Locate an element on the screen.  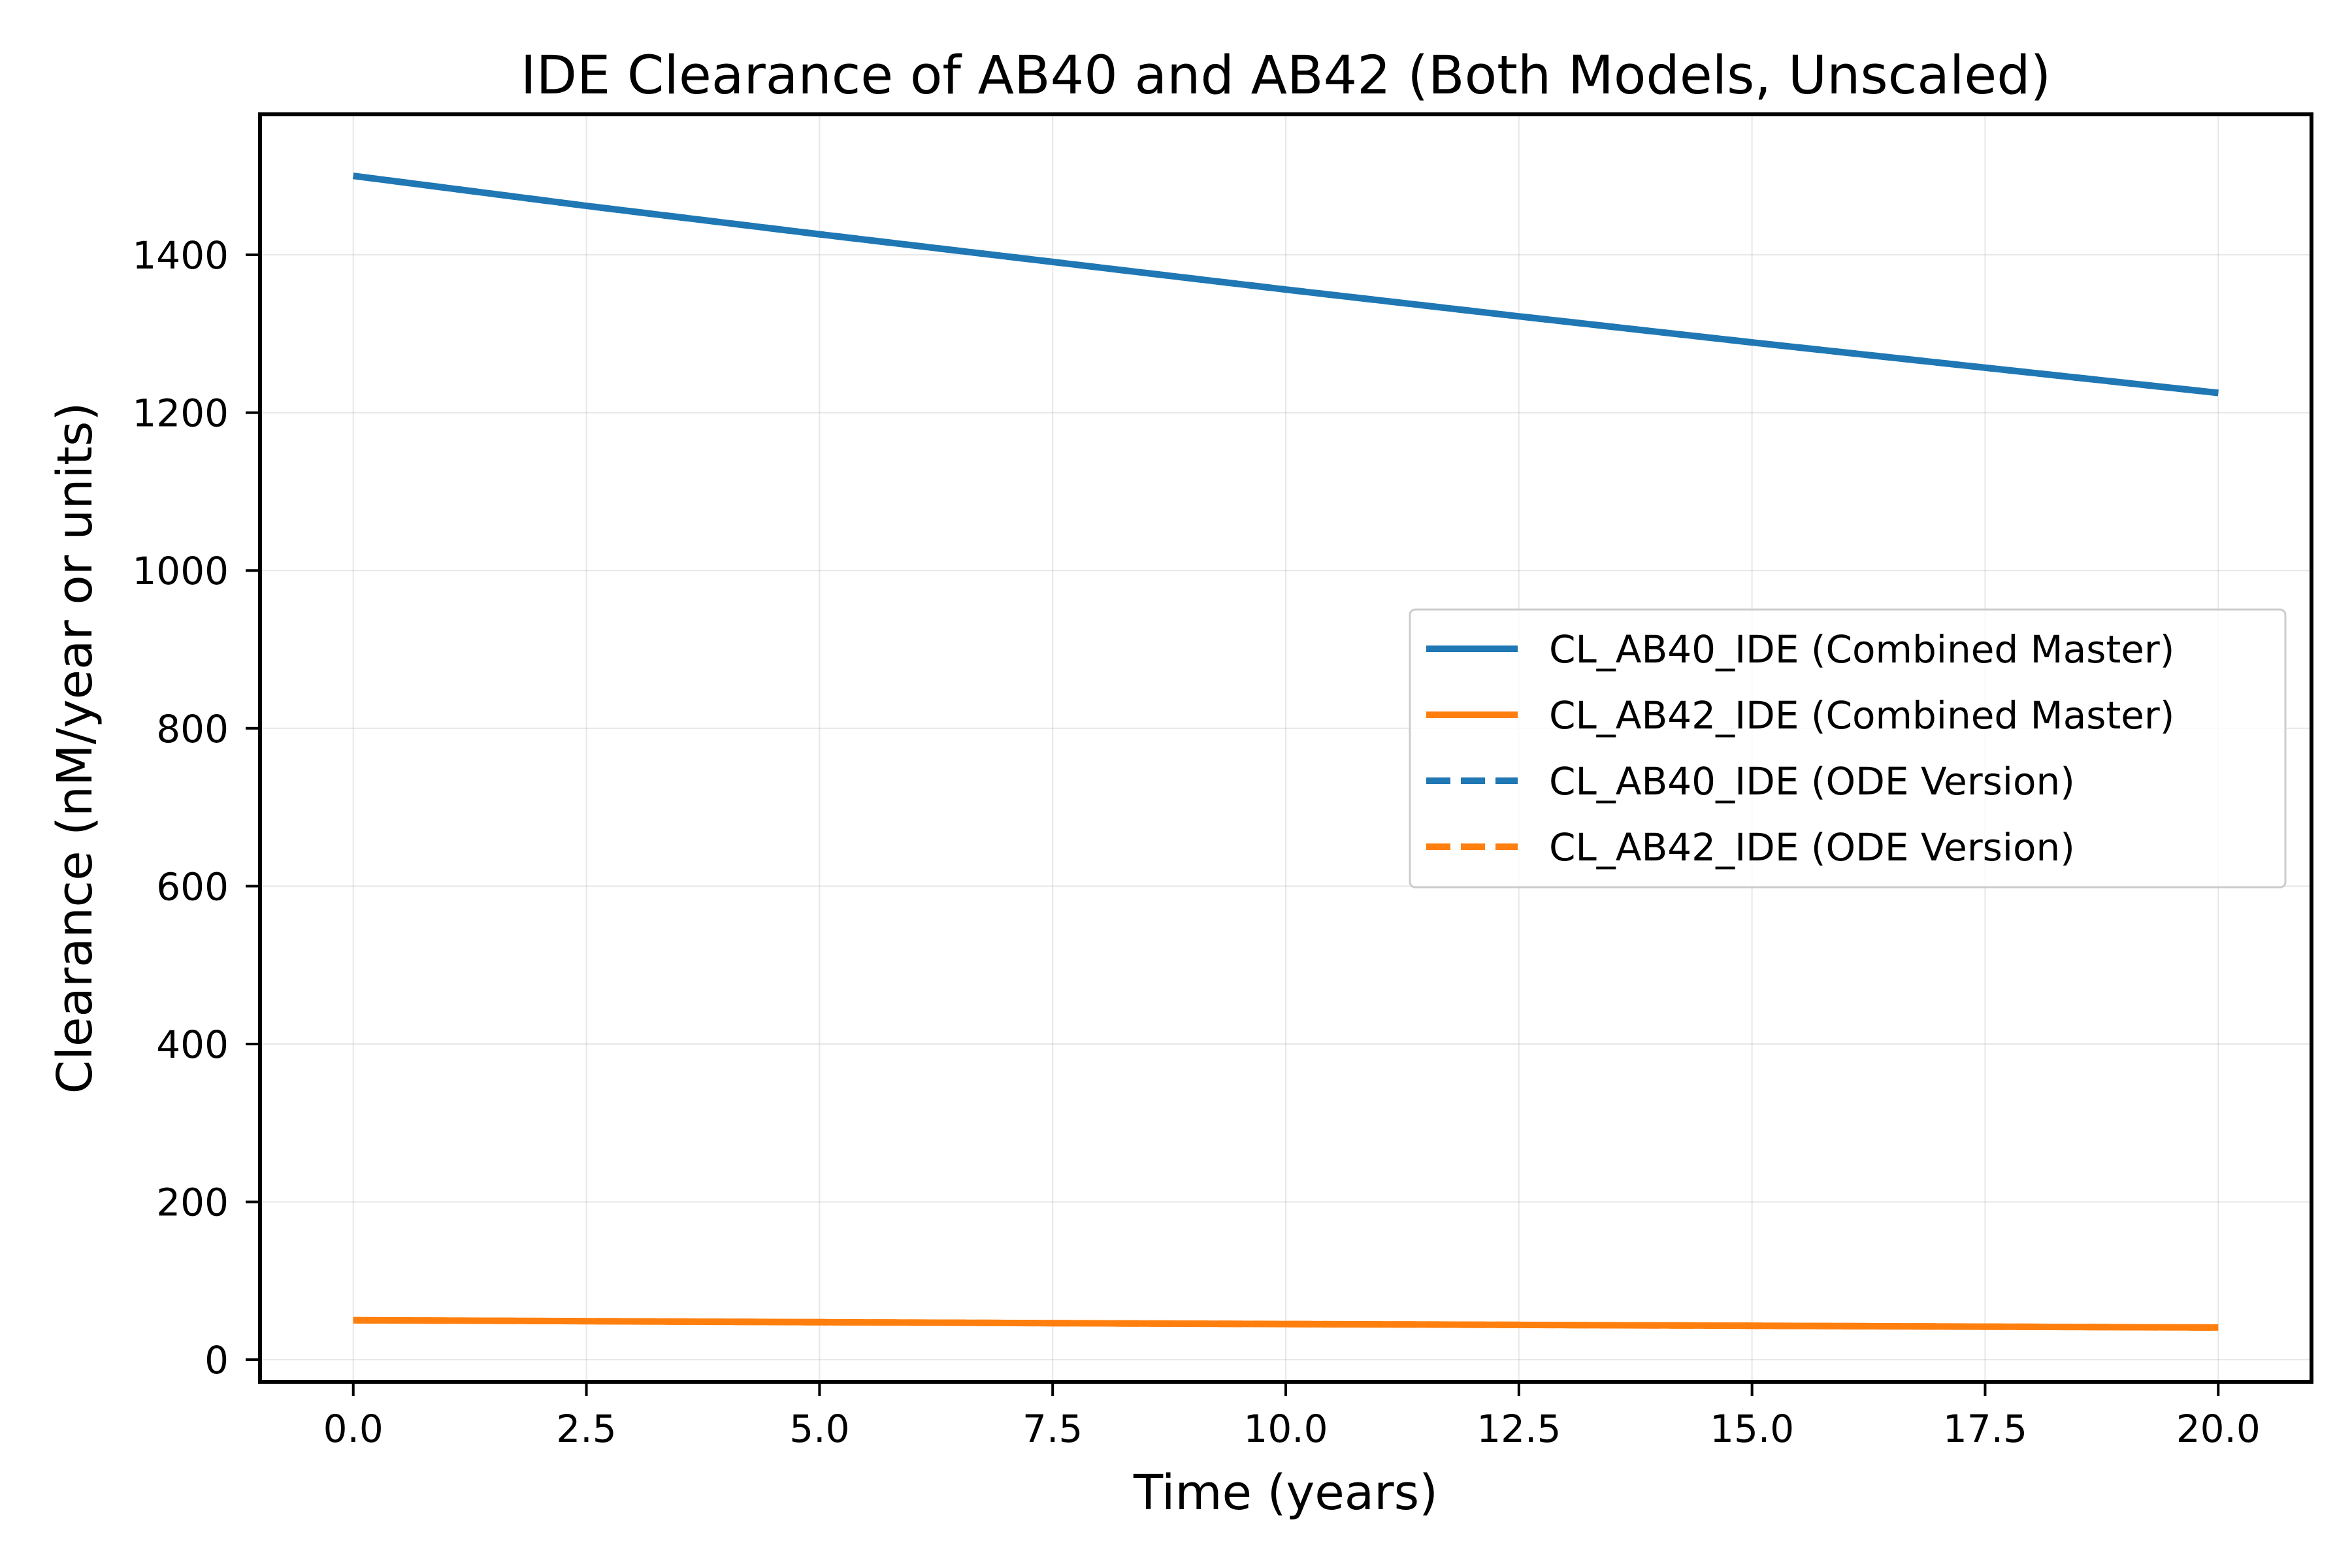
x-axis: 0.0 2.5 5.0 7.5 10.0 12.5 15.0 17.5 20.0 is located at coordinates (1292, 1416).